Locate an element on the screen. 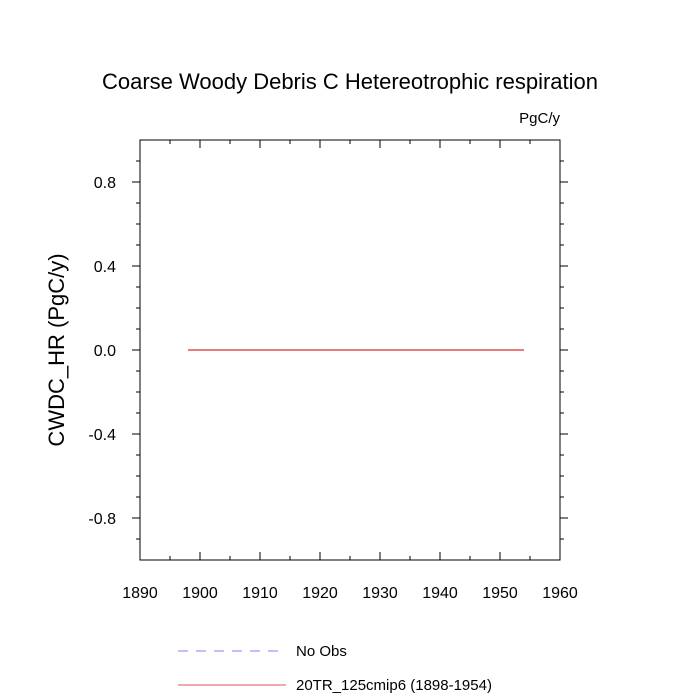 Image resolution: width=700 pixels, height=700 pixels. legend: No Obs 20TR_125cmip6 (1898-1954) is located at coordinates (335, 668).